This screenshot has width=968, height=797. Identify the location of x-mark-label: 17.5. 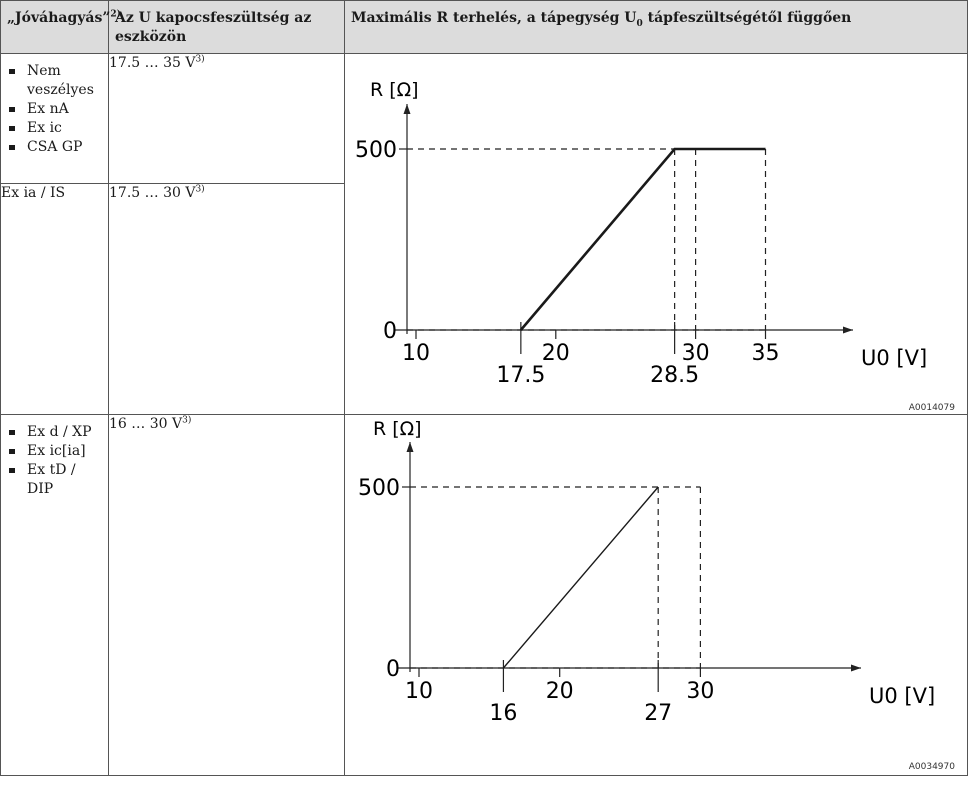
(520, 375).